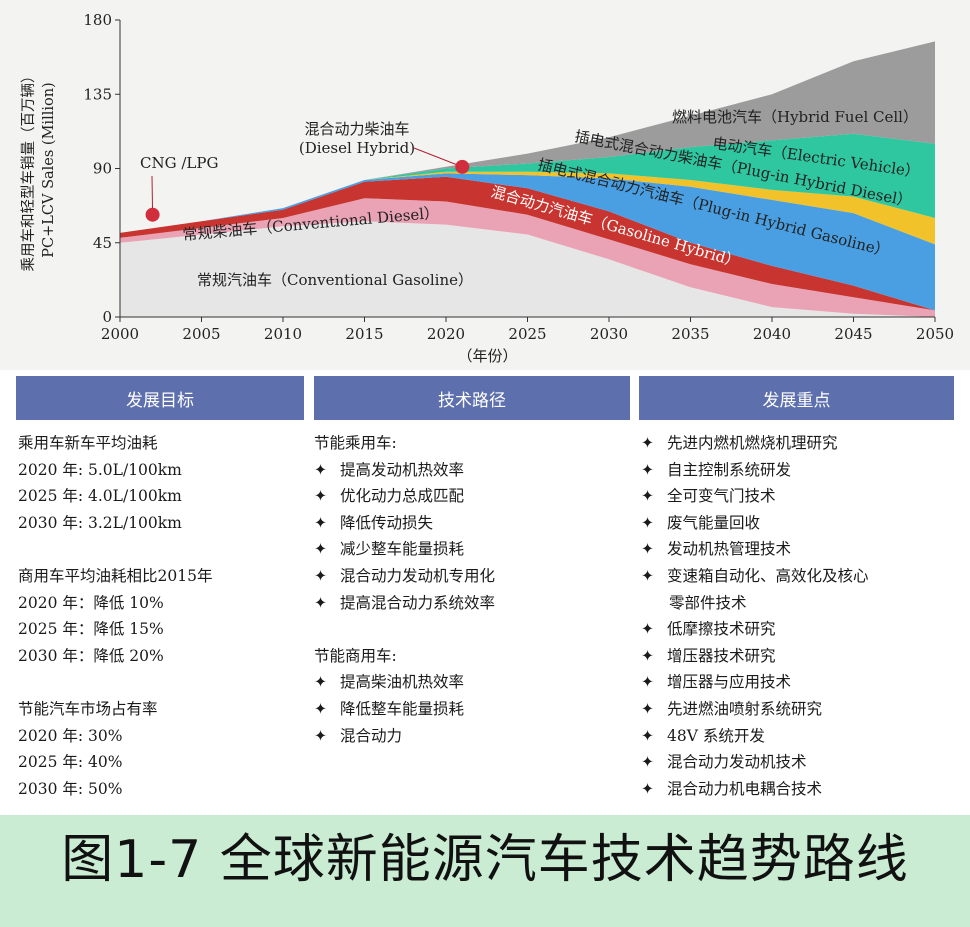 This screenshot has height=927, width=970. I want to click on bullet-text: 降低整车能量损耗, so click(402, 708).